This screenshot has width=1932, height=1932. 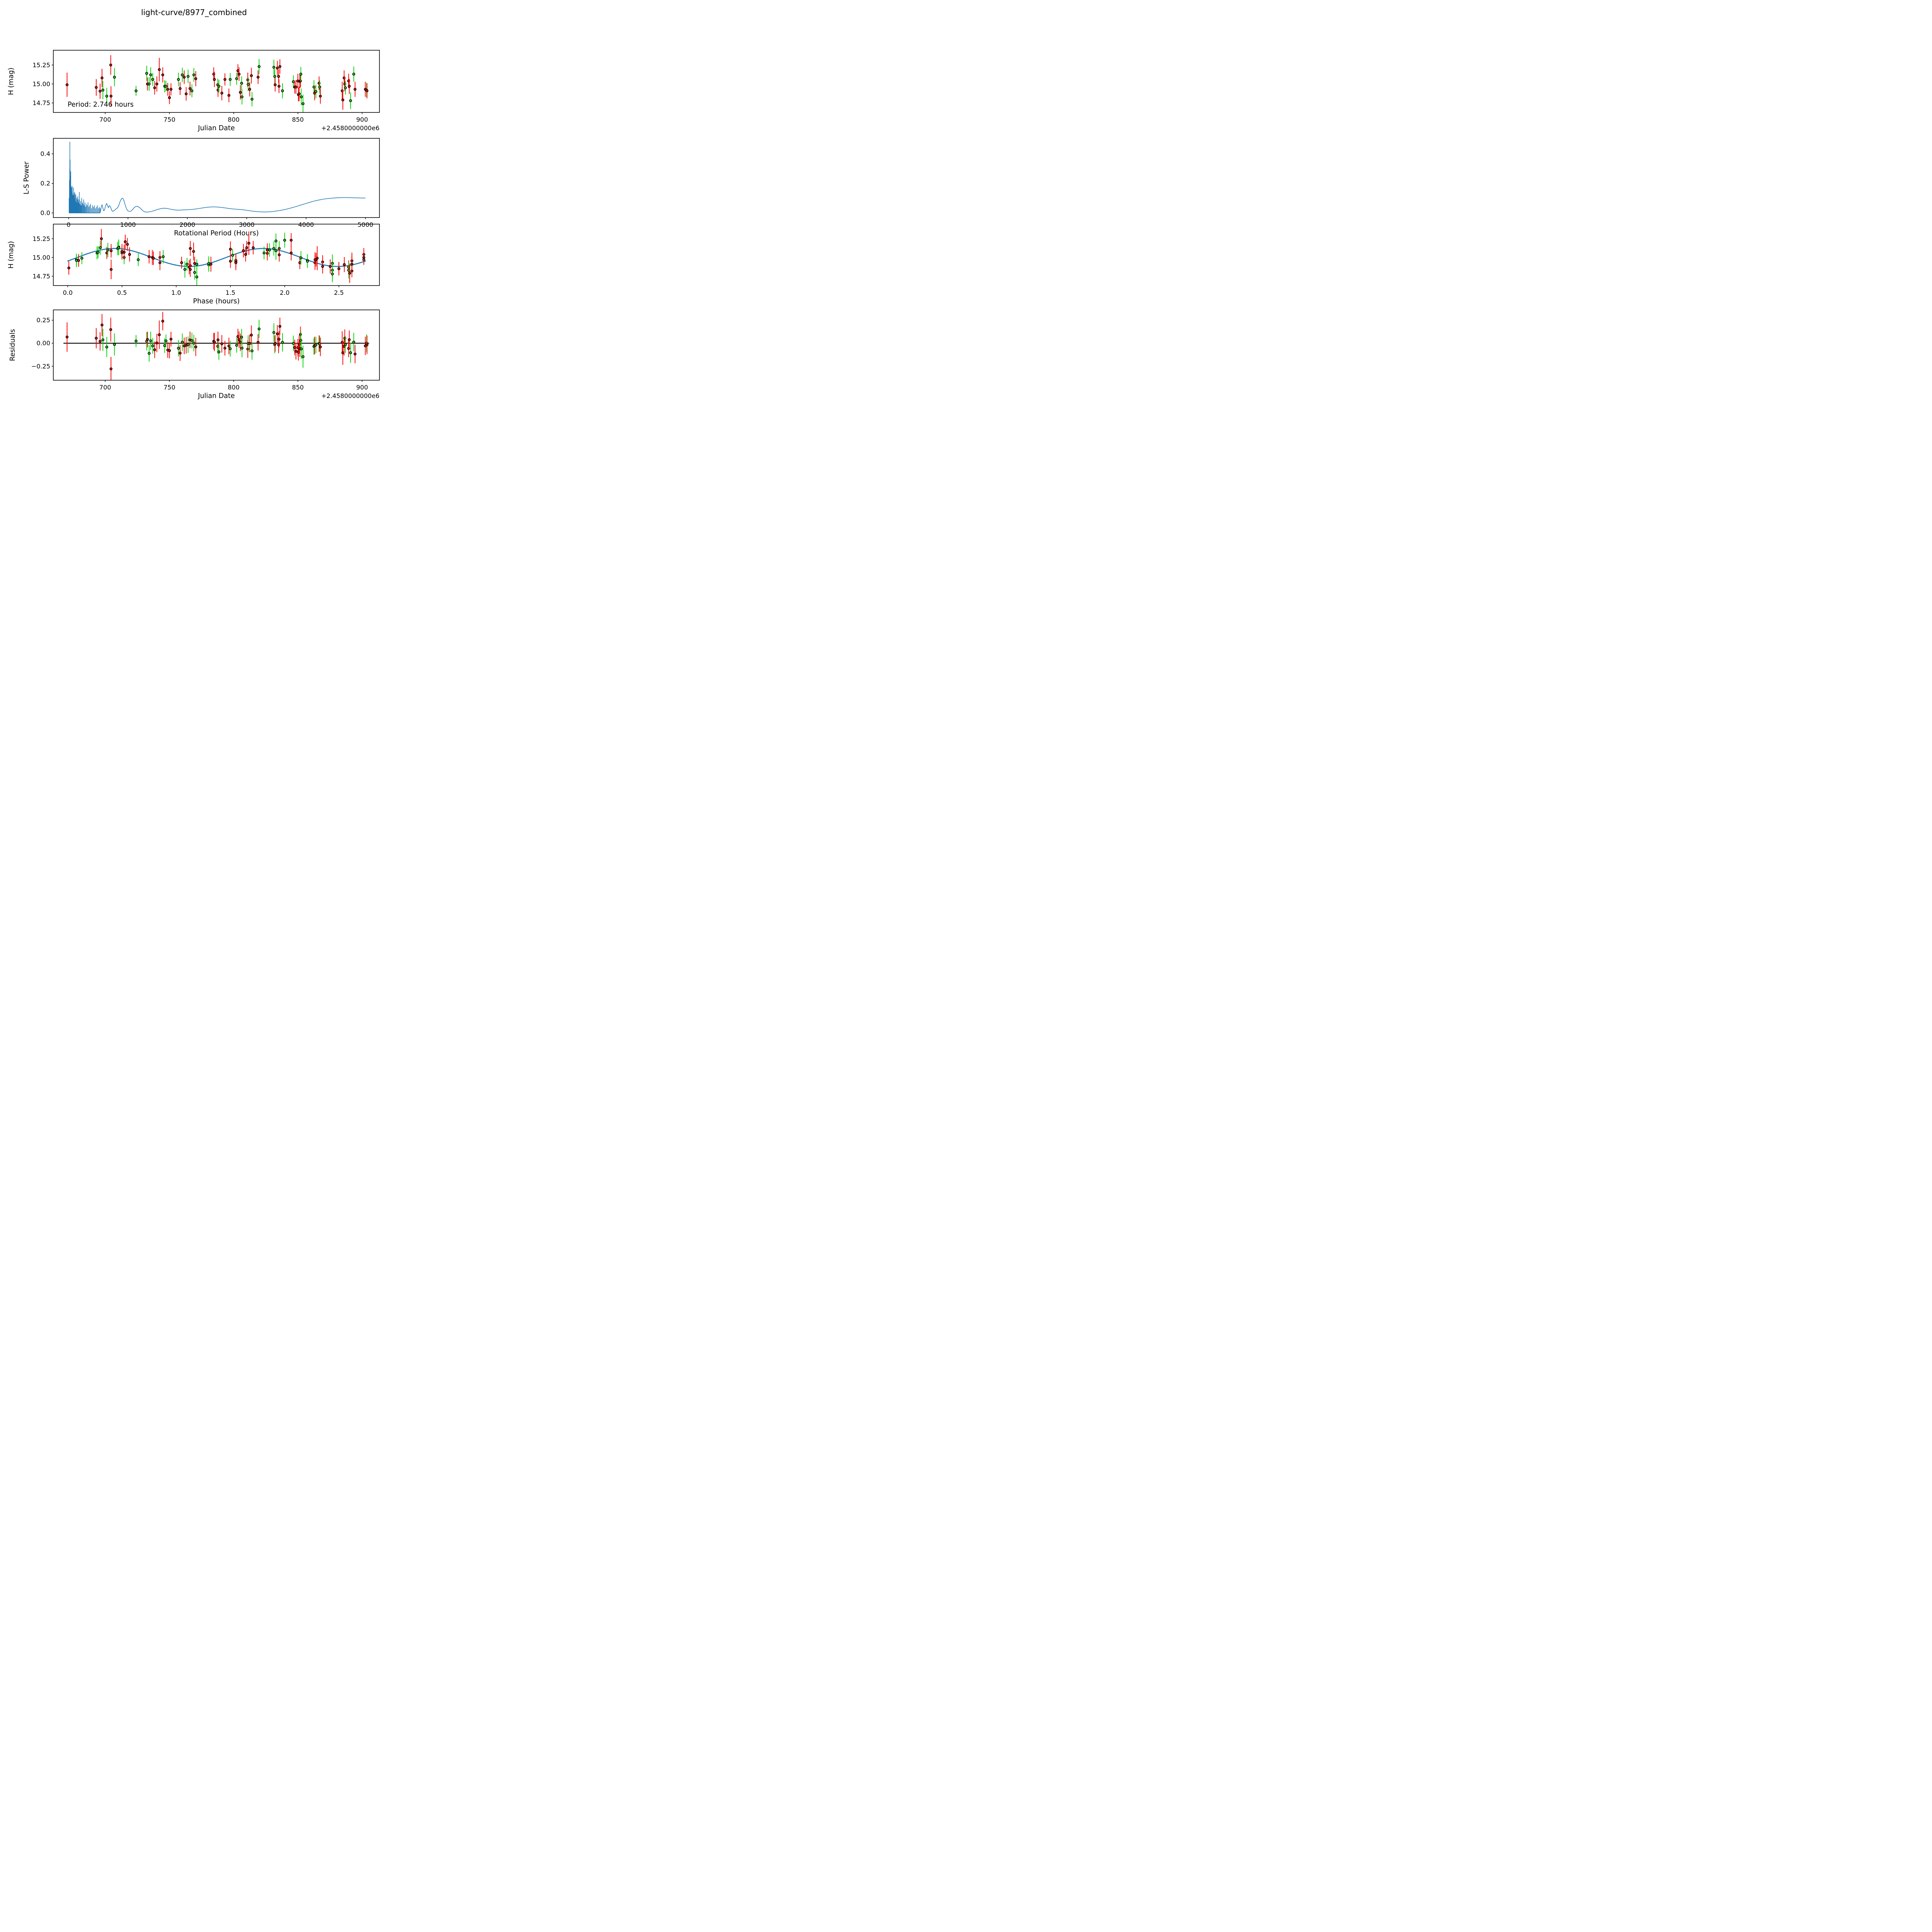 I want to click on axes-spines-residuals, so click(x=216, y=346).